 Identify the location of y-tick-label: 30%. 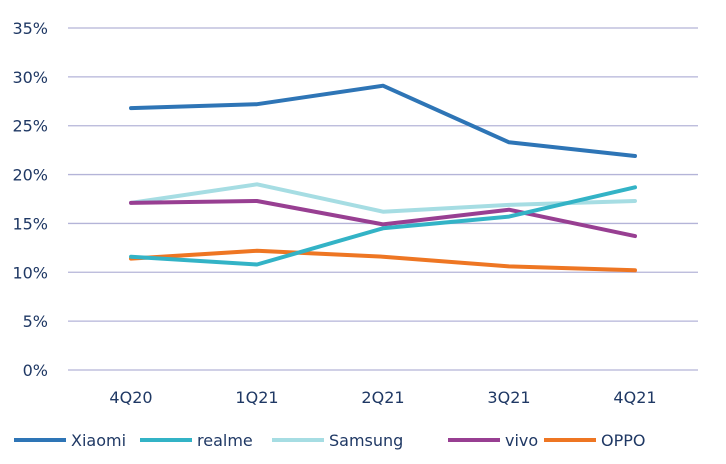
(30, 77).